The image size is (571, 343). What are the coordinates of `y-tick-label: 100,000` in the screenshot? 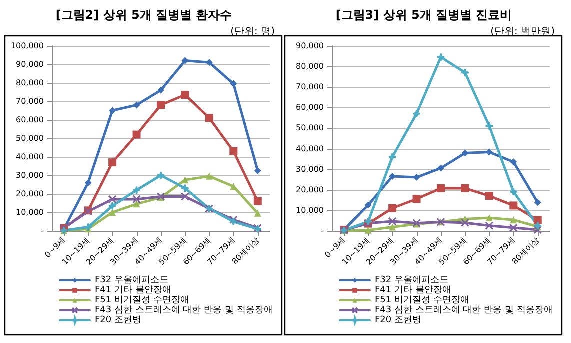 It's located at (27, 46).